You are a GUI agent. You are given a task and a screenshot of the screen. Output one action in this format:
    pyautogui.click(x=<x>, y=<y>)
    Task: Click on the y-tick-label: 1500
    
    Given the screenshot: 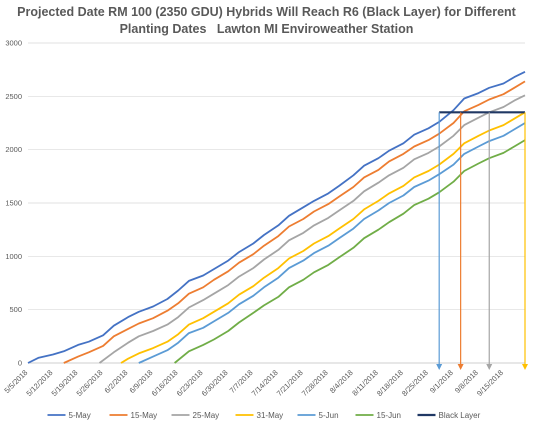 What is the action you would take?
    pyautogui.click(x=13, y=203)
    